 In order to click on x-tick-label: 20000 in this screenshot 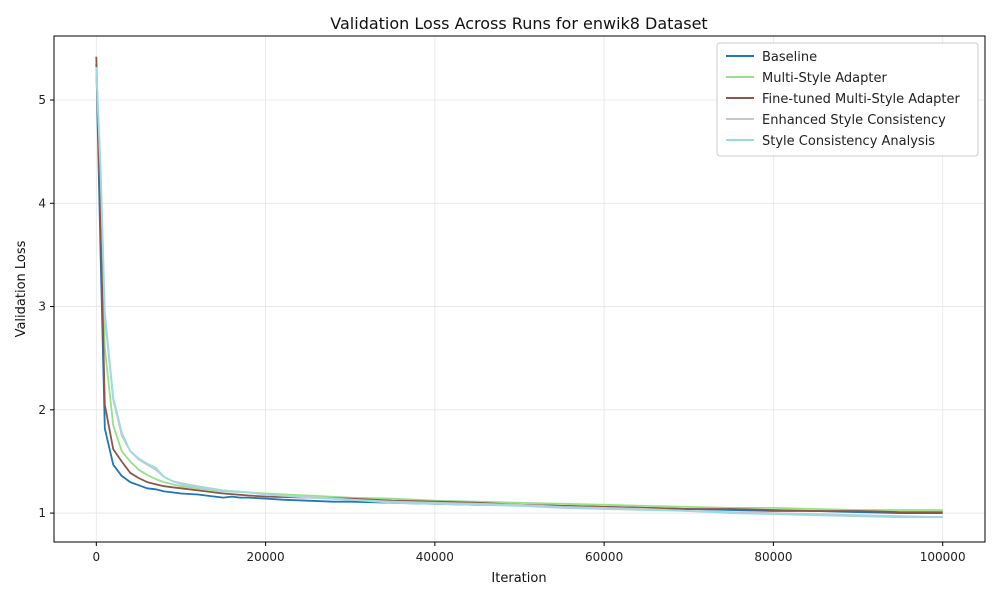, I will do `click(265, 557)`.